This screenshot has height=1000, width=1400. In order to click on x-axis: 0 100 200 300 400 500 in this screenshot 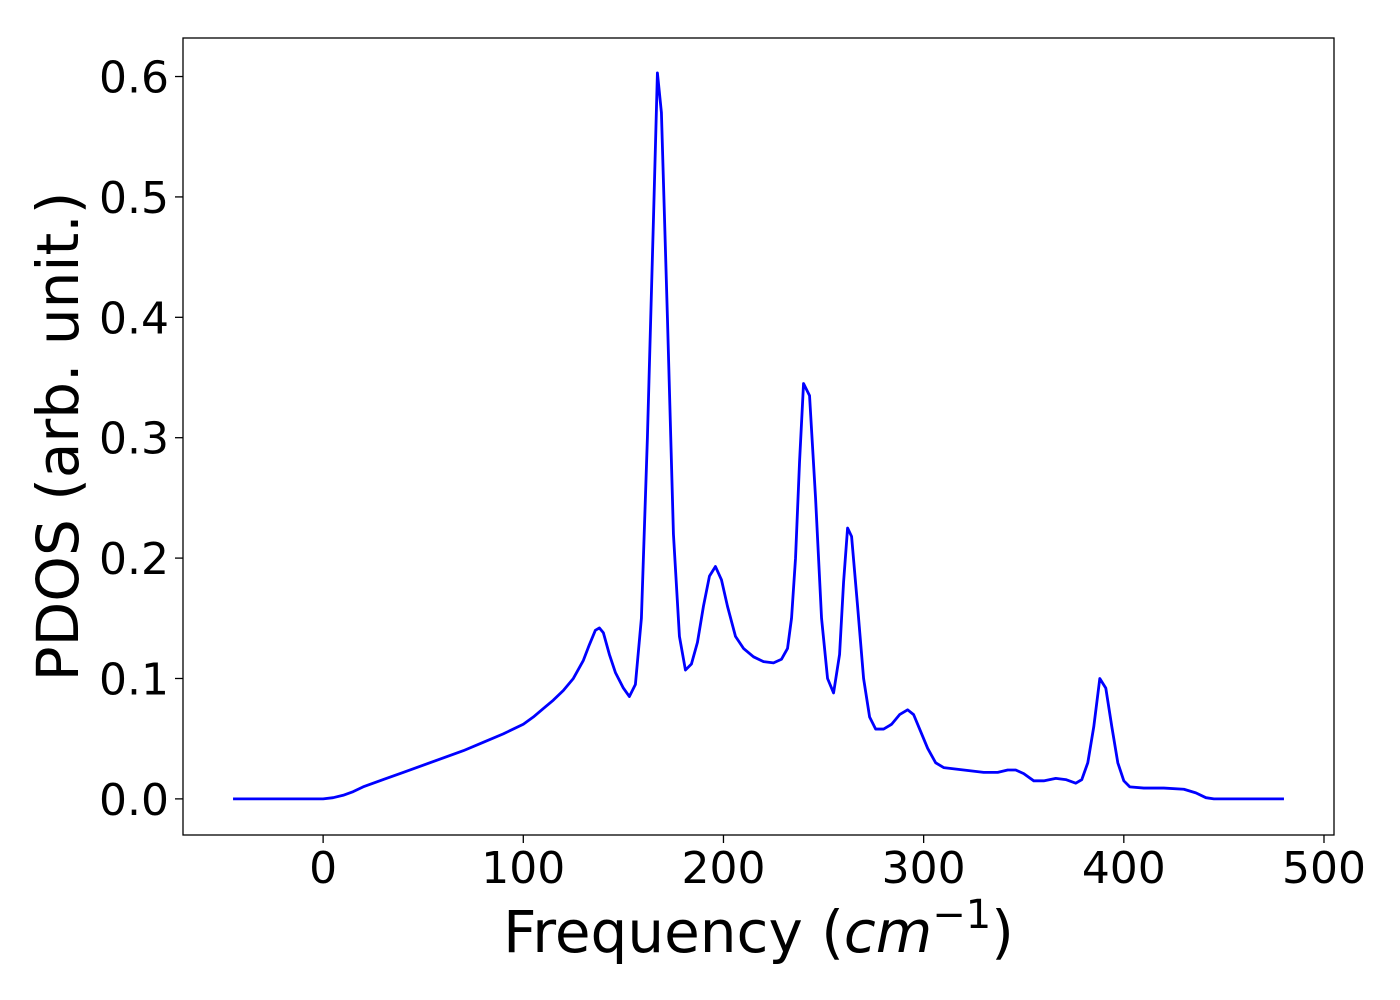, I will do `click(837, 864)`.